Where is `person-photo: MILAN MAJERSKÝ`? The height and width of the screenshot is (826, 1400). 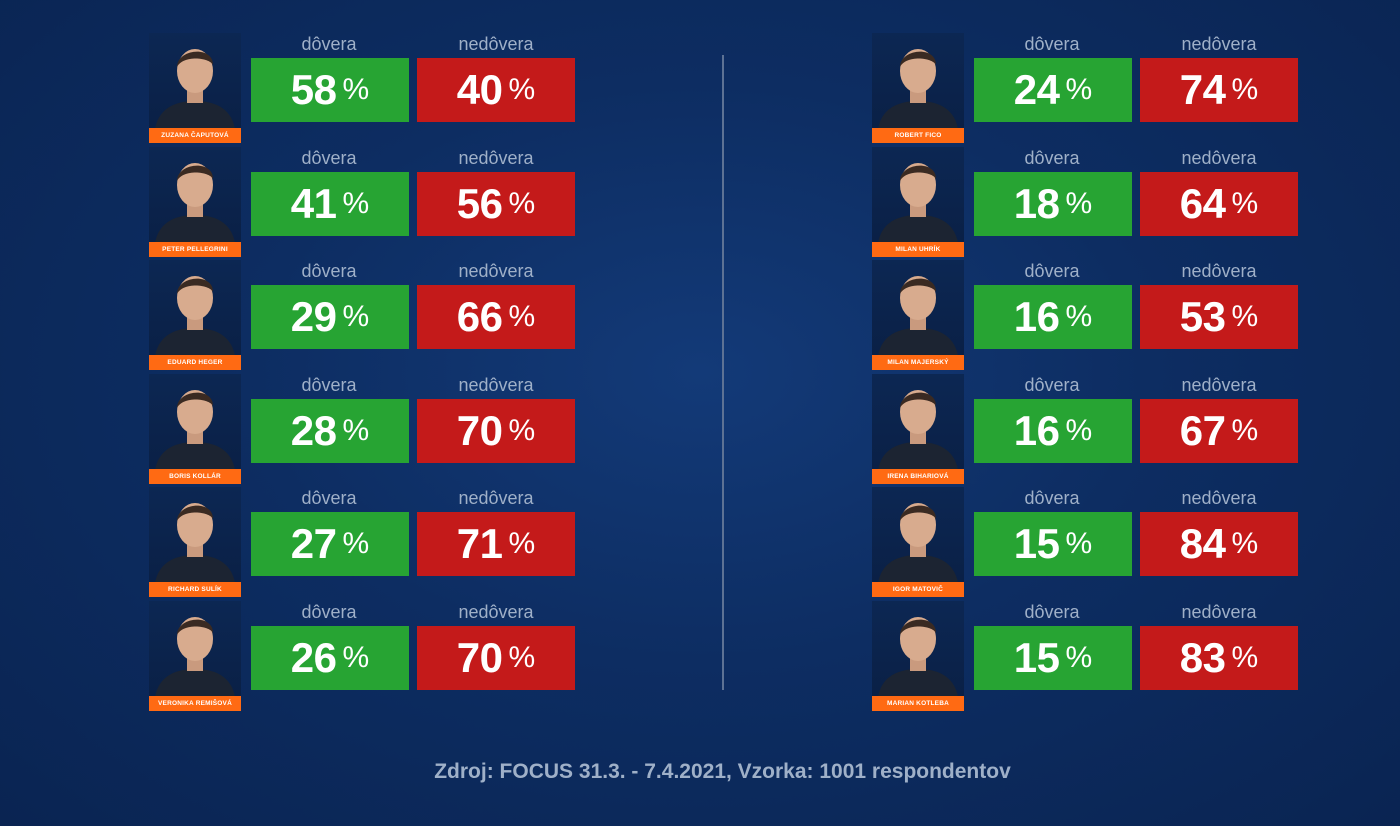
person-photo: MILAN MAJERSKÝ is located at coordinates (918, 315).